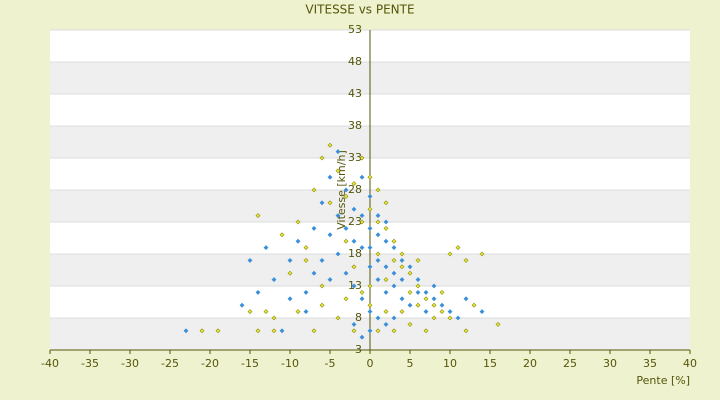 Image resolution: width=720 pixels, height=400 pixels. I want to click on x-tick-label: 0, so click(370, 363).